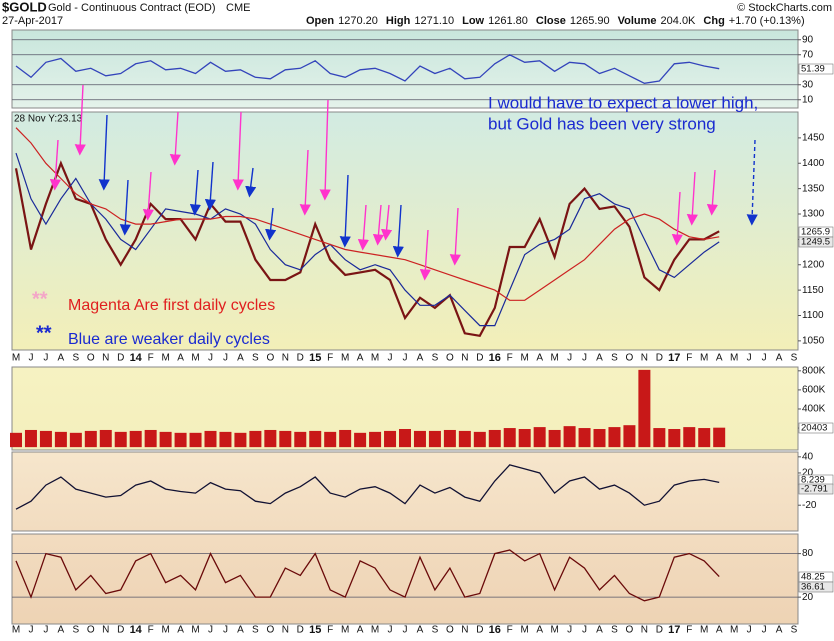 The image size is (834, 641). What do you see at coordinates (813, 315) in the screenshot?
I see `y-tick-label: 1100` at bounding box center [813, 315].